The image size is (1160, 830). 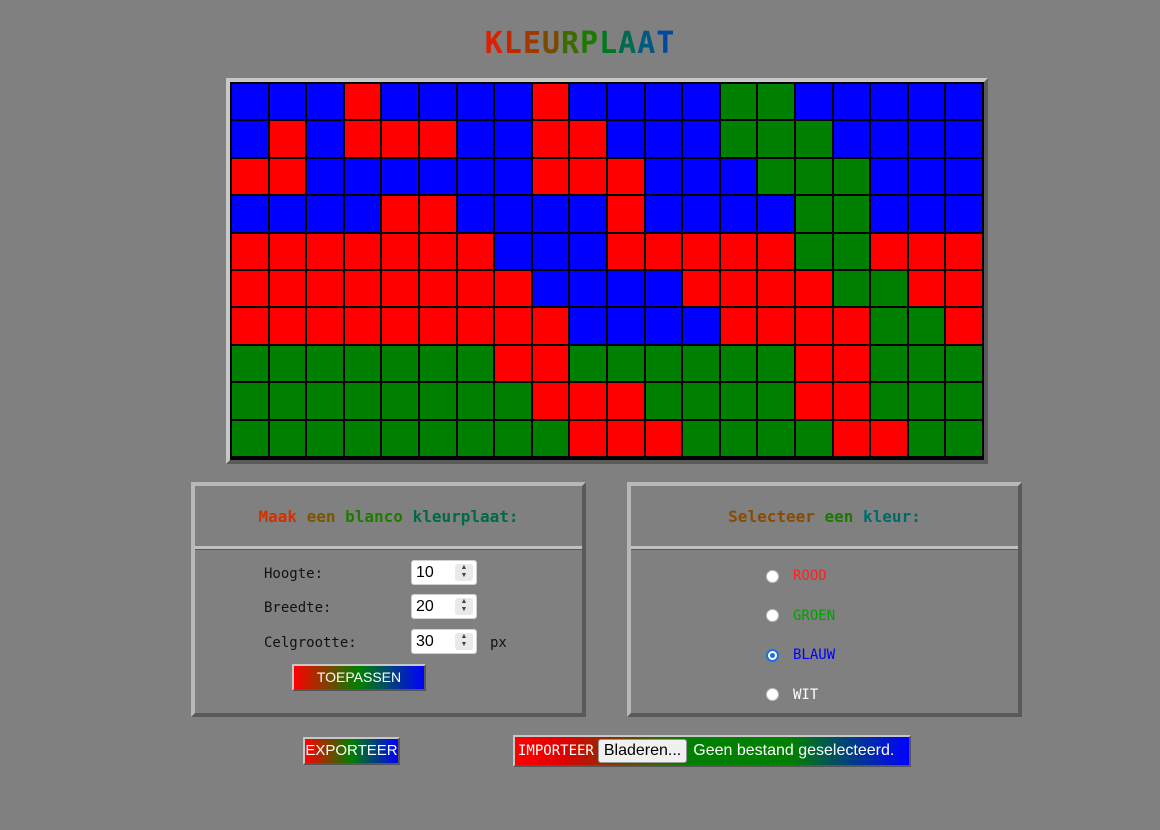 I want to click on cellsize-stepper-icon: ▲ ▼, so click(x=464, y=641).